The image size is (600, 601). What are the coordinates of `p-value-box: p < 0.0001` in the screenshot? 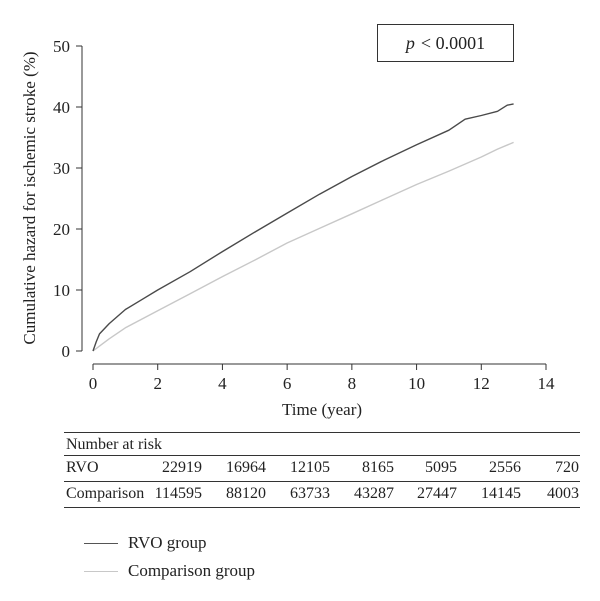 It's located at (445, 43).